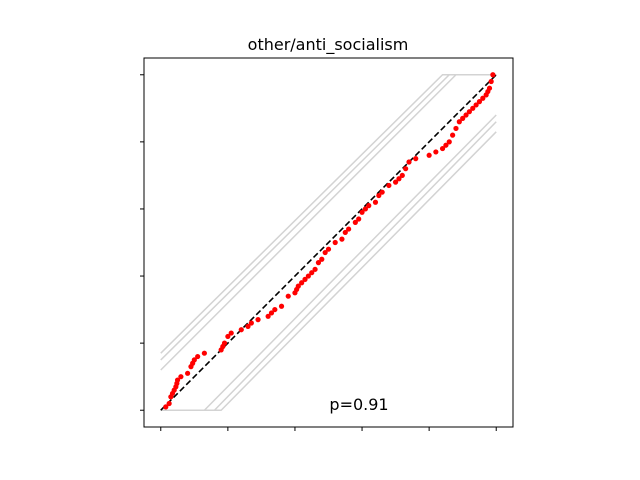  I want to click on p-value-annotation: p=0.91, so click(358, 404).